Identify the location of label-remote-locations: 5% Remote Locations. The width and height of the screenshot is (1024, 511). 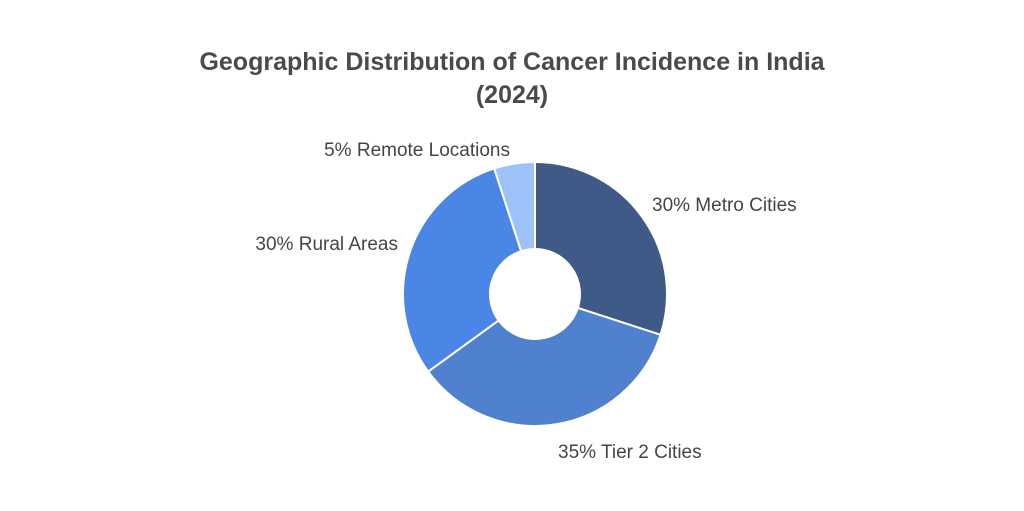
(417, 150).